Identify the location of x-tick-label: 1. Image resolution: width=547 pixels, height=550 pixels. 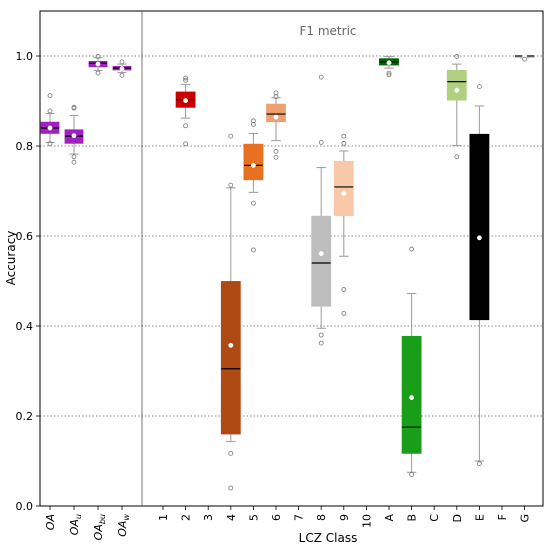
(163, 517).